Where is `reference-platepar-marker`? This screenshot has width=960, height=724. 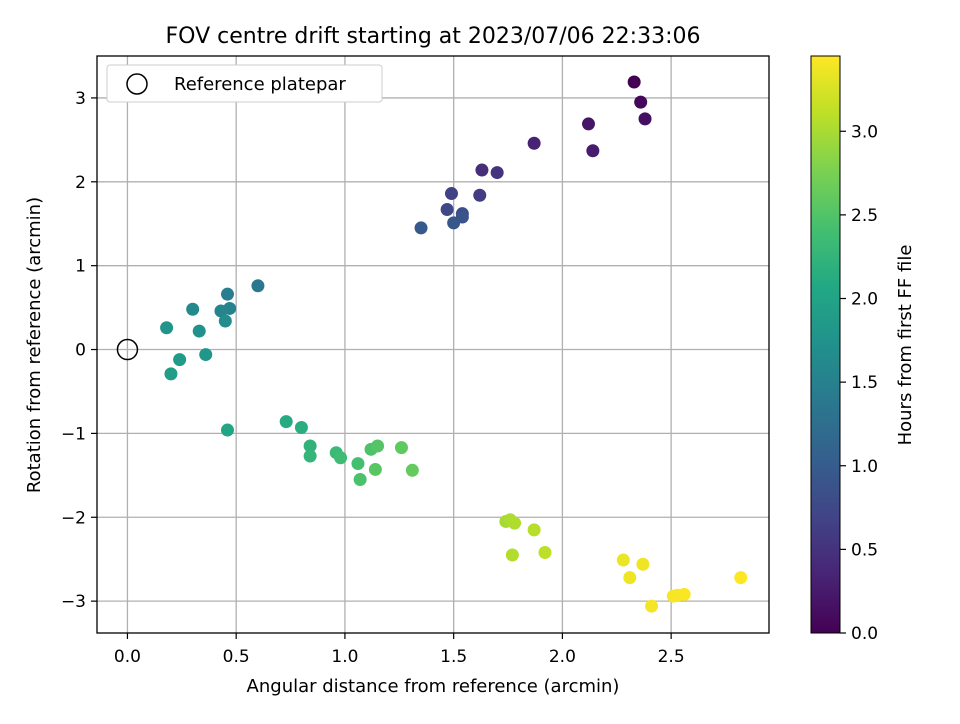 reference-platepar-marker is located at coordinates (127, 349).